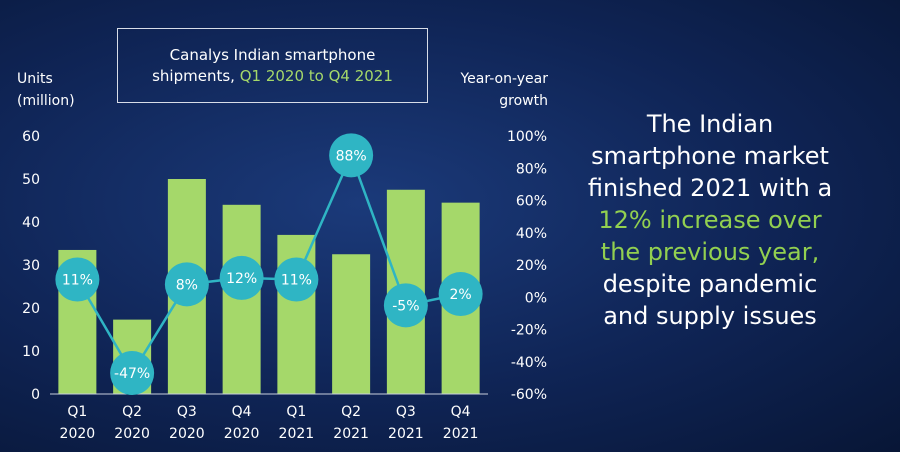  What do you see at coordinates (316, 75) in the screenshot?
I see `chart-title-highlight: Q1 2020 to Q4 2021` at bounding box center [316, 75].